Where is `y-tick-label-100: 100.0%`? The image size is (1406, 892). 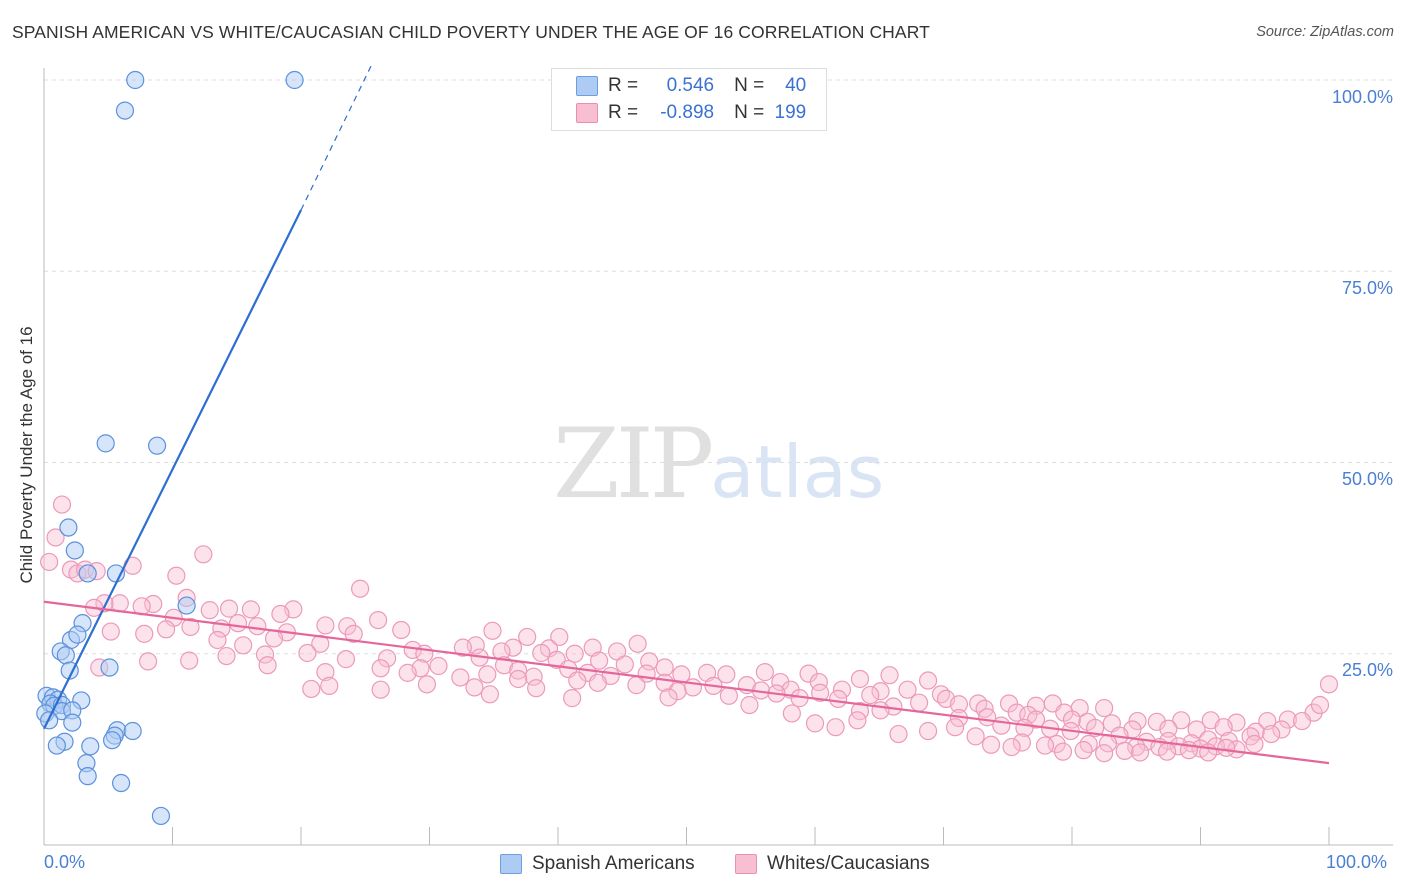 y-tick-label-100: 100.0% is located at coordinates (1362, 97).